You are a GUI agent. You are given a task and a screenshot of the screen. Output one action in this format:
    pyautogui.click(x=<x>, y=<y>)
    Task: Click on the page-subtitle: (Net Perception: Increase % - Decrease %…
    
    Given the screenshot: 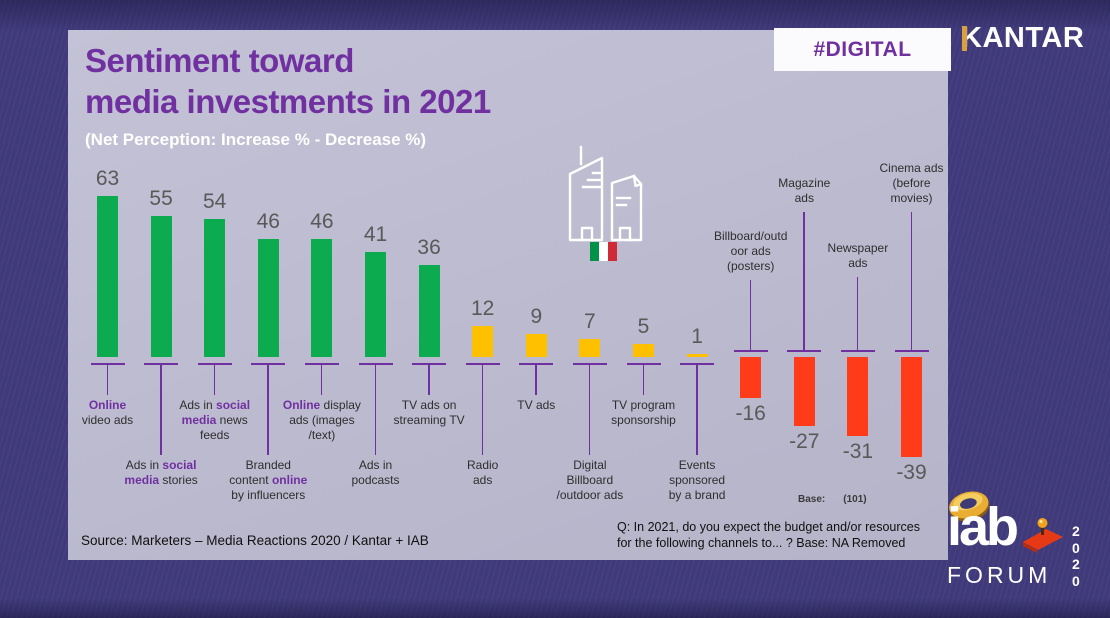 What is the action you would take?
    pyautogui.click(x=256, y=139)
    